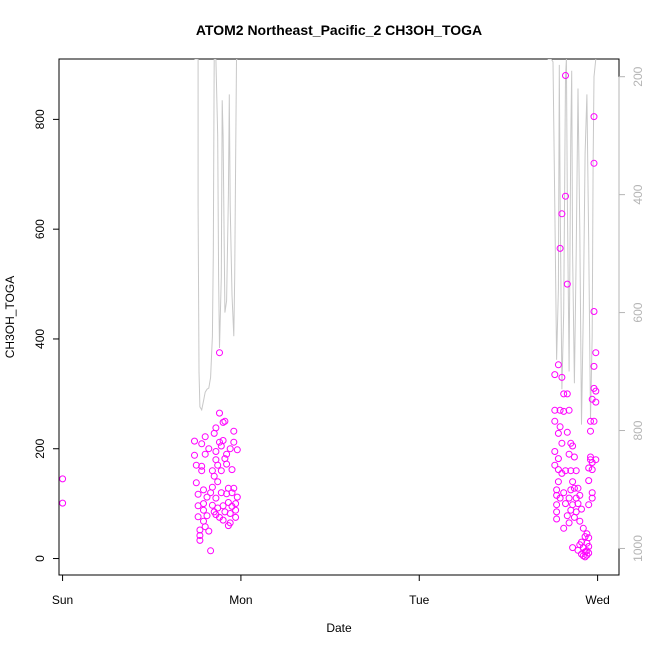 This screenshot has width=650, height=650. What do you see at coordinates (419, 600) in the screenshot?
I see `x-tick-label: Tue` at bounding box center [419, 600].